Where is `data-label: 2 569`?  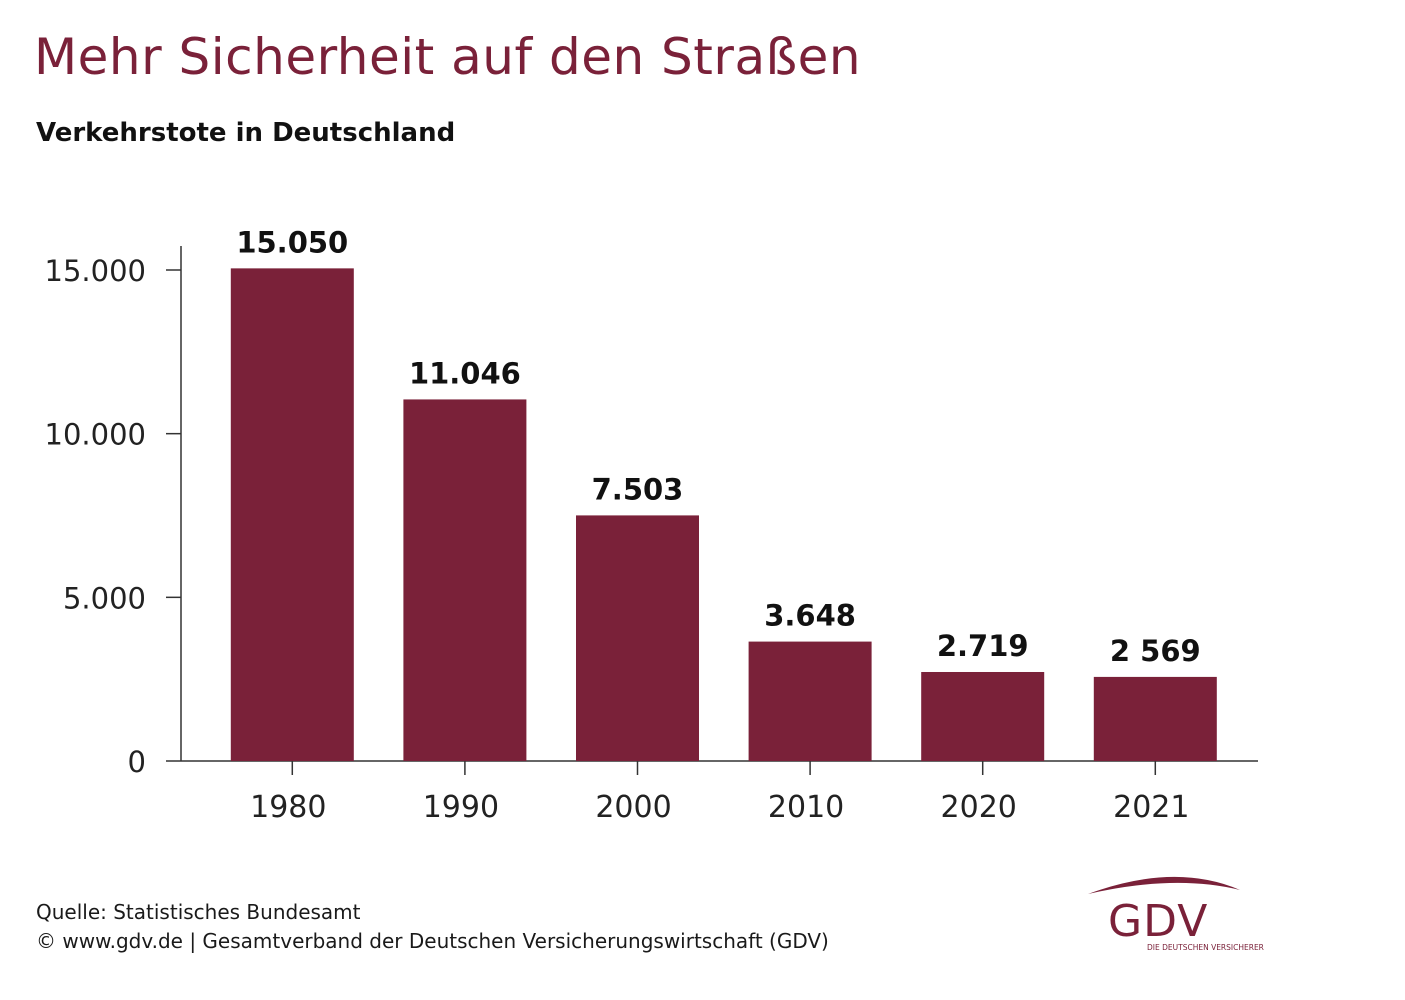 data-label: 2 569 is located at coordinates (1155, 651).